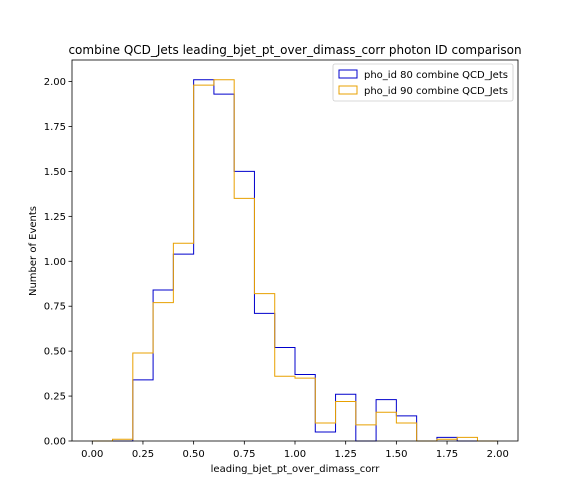 This screenshot has height=504, width=576. I want to click on x-tick-label: 0.75, so click(244, 454).